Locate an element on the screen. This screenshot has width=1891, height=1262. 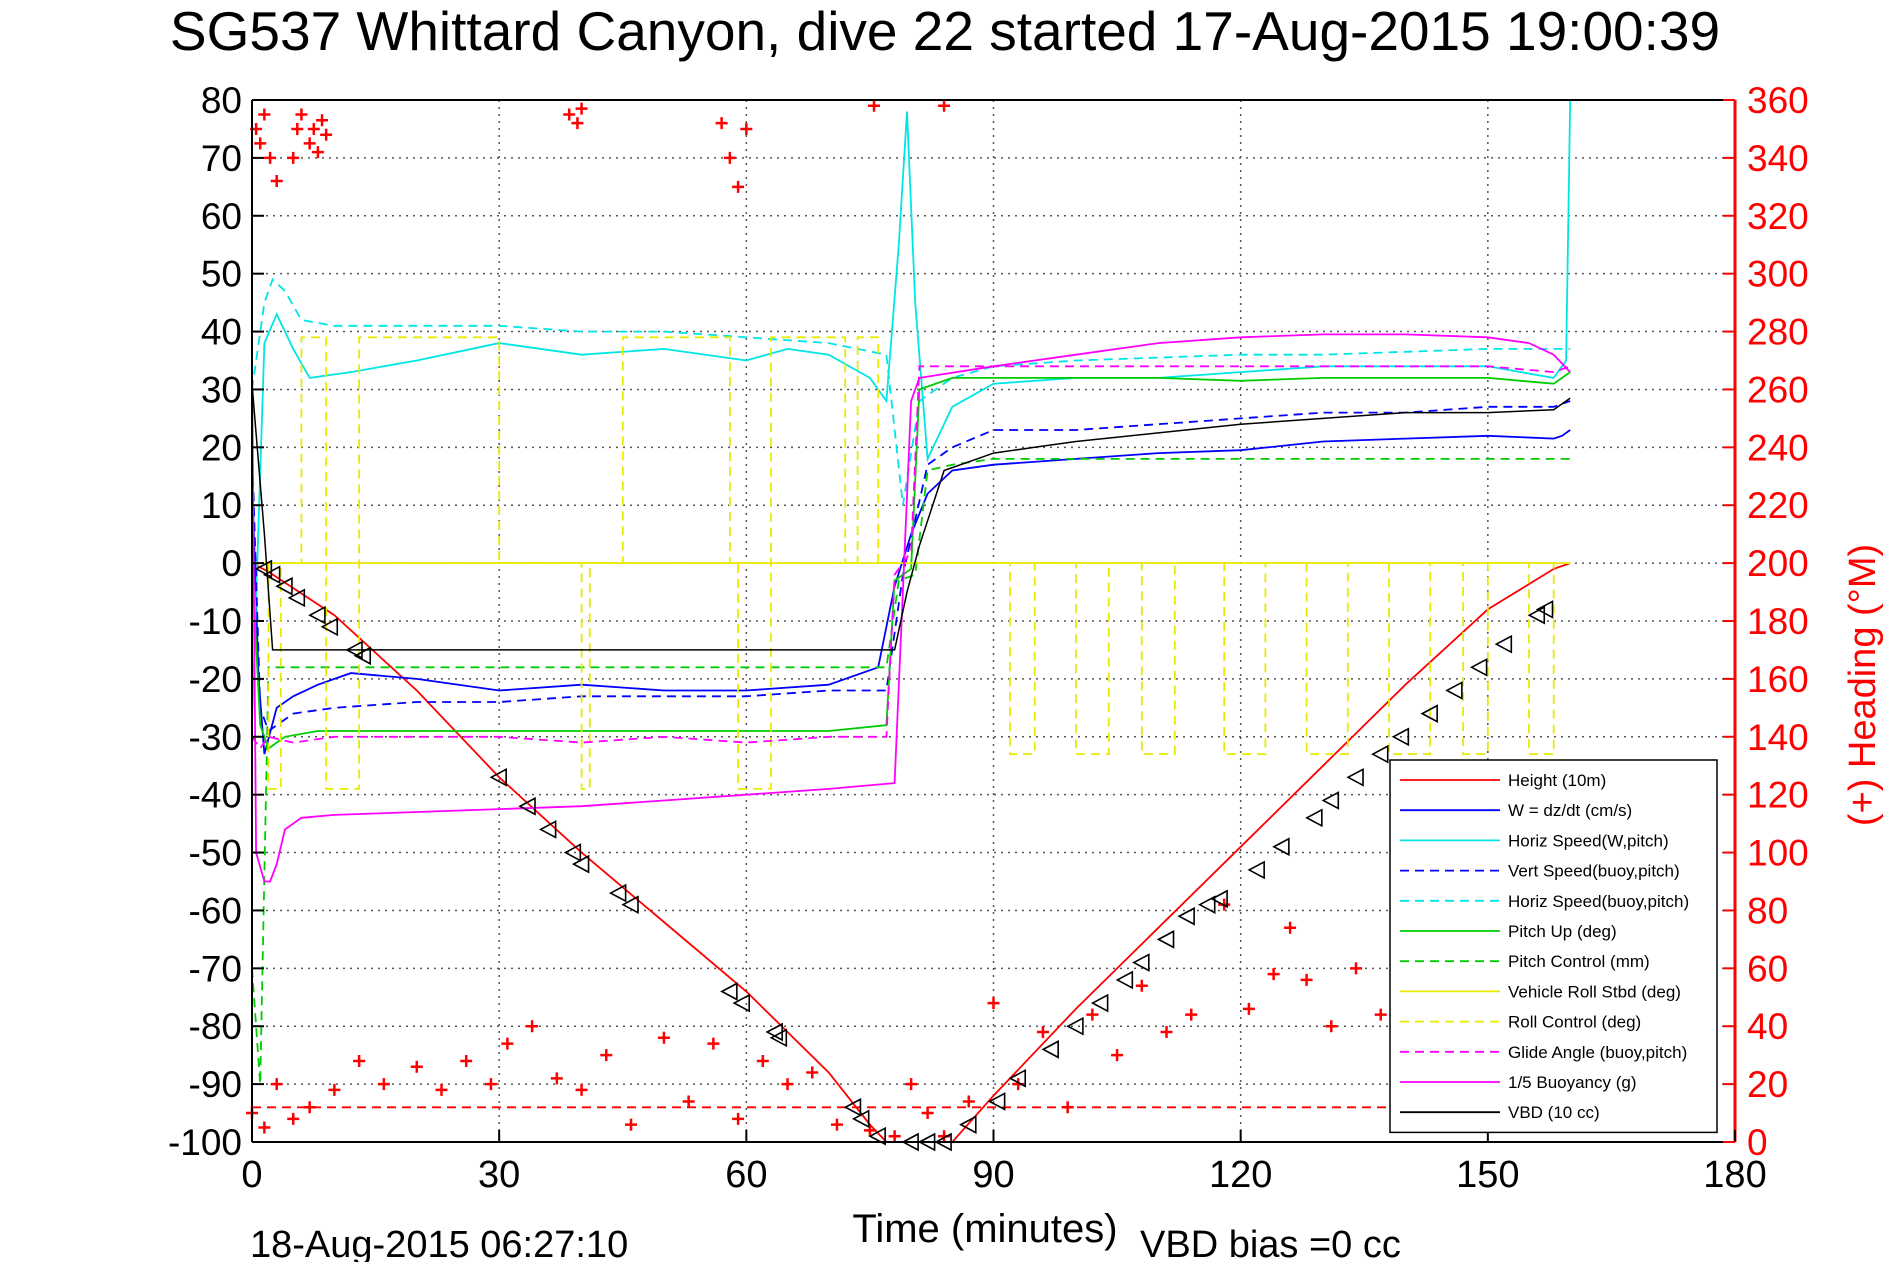
y-right-tick-label: 320 is located at coordinates (1778, 216).